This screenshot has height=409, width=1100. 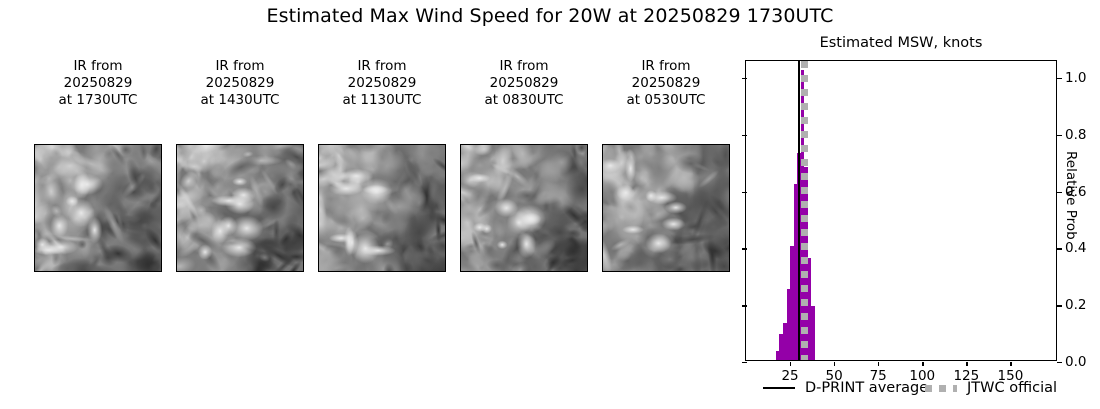 I want to click on ir-panel-0530utc: IR from 20250829 at 0530UTC, so click(x=666, y=165).